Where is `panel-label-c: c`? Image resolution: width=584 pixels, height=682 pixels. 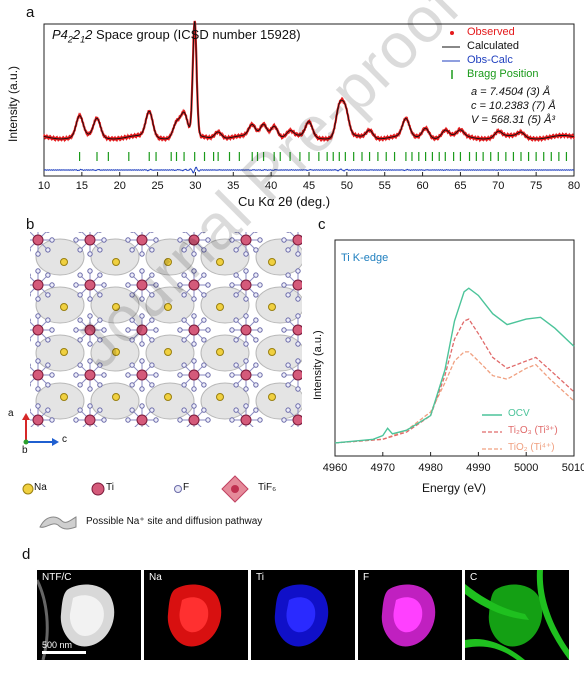
panel-label-c: c is located at coordinates (322, 224).